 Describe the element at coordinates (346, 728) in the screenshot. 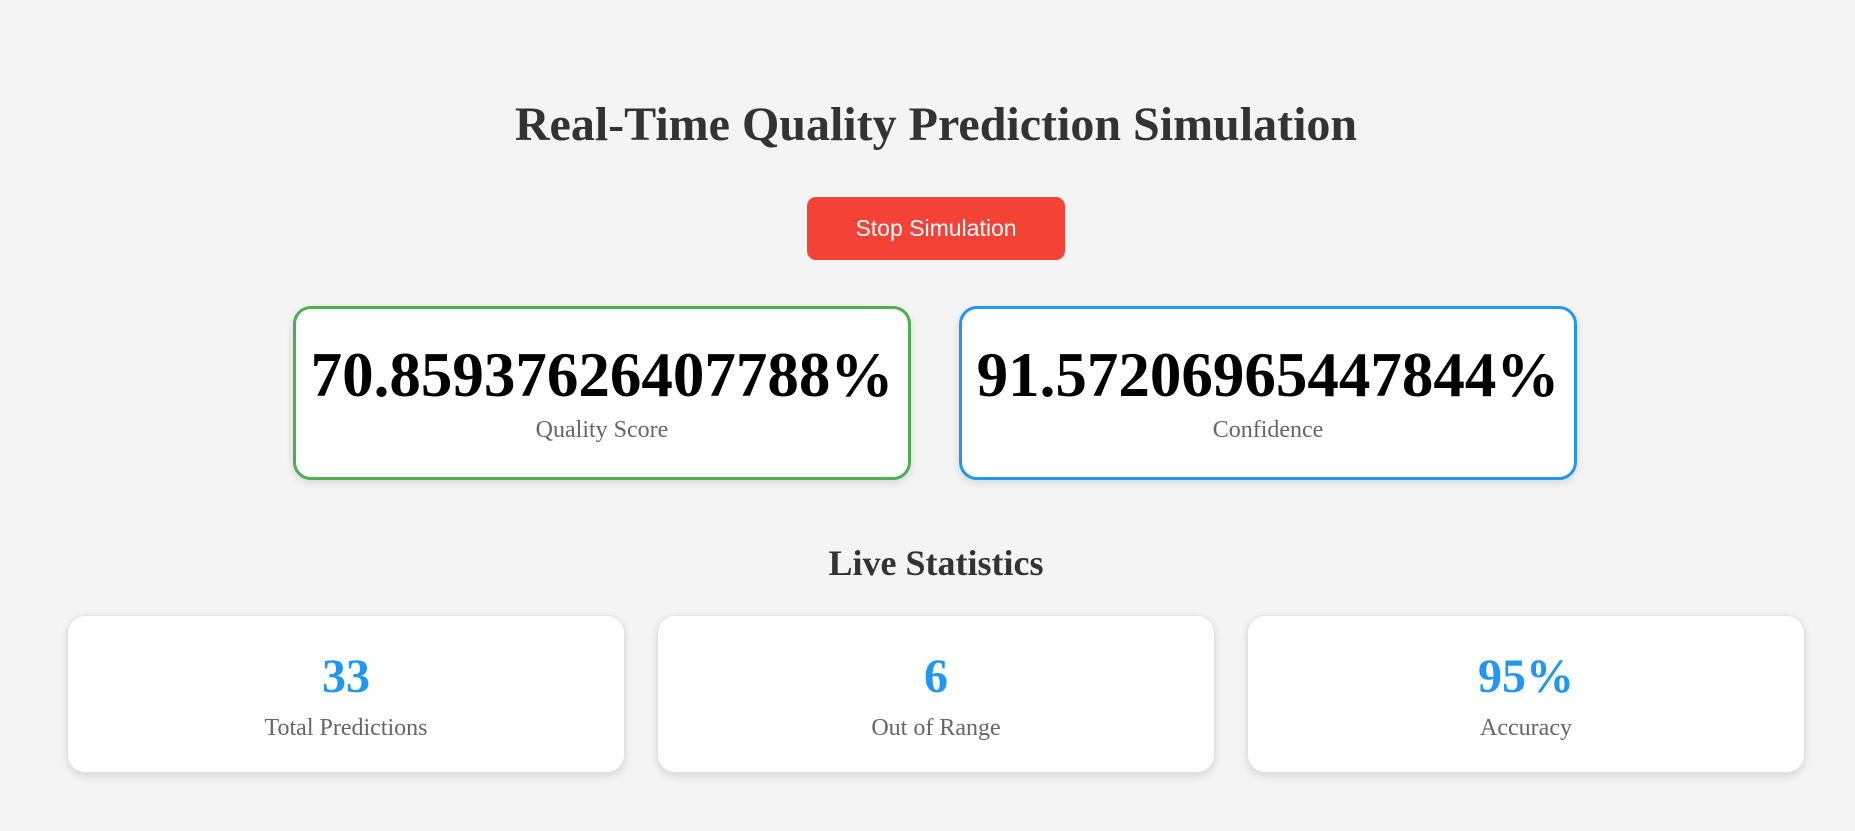

I see `total-predictions-label: Total Predictions` at that location.